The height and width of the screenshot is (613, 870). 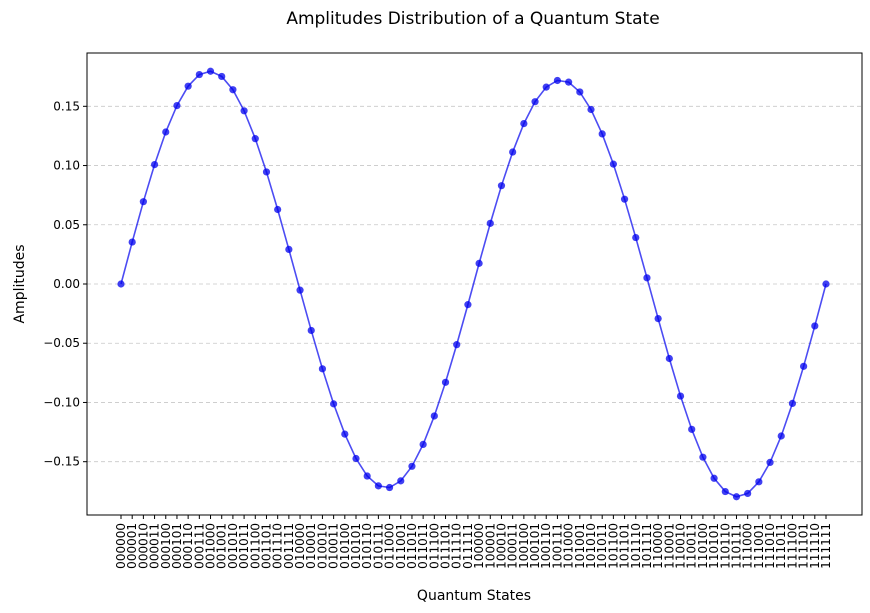 What do you see at coordinates (479, 546) in the screenshot?
I see `x-tick-label: 100000` at bounding box center [479, 546].